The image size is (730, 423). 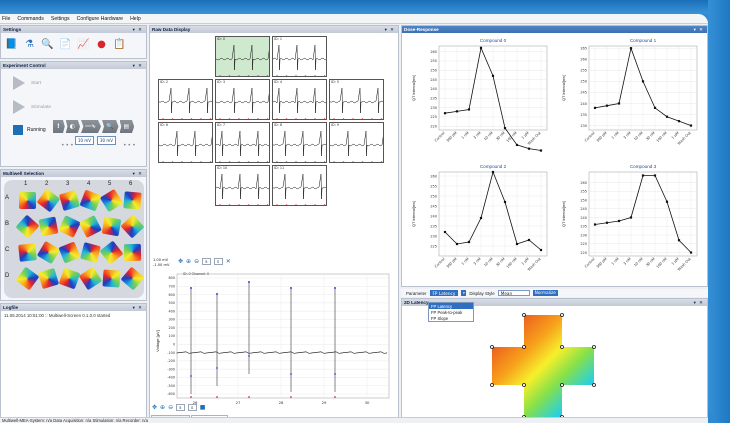 I want to click on avg-zoom-in-icon: ⊕, so click(x=163, y=407).